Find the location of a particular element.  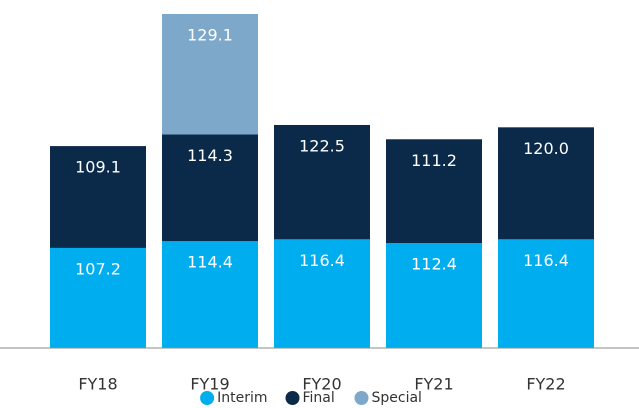

value-label: 114.3 is located at coordinates (210, 155).